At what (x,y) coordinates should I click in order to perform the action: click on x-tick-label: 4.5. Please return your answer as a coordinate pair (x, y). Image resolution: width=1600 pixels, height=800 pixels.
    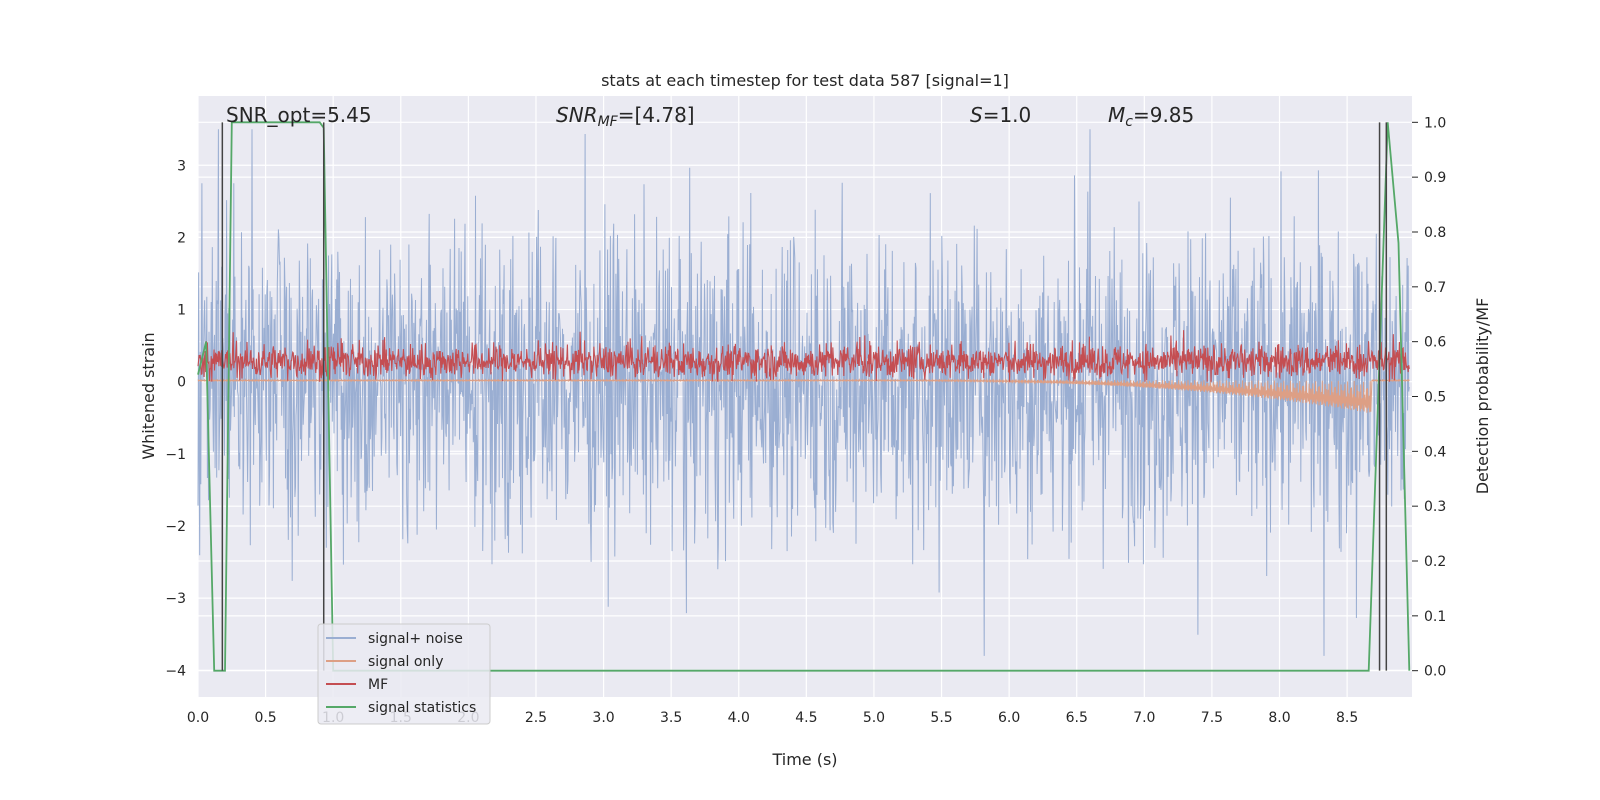
    Looking at the image, I should click on (806, 718).